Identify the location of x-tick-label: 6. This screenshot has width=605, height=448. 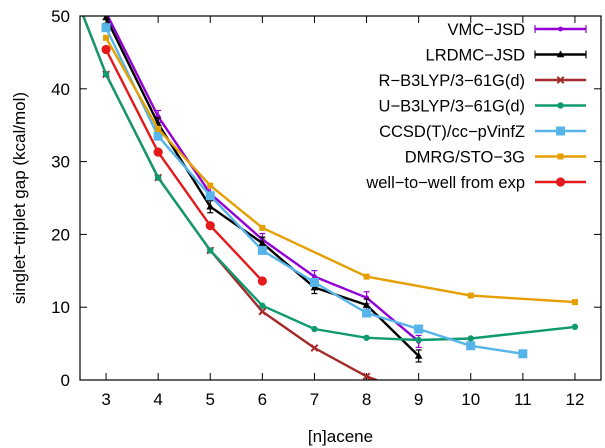
(262, 399).